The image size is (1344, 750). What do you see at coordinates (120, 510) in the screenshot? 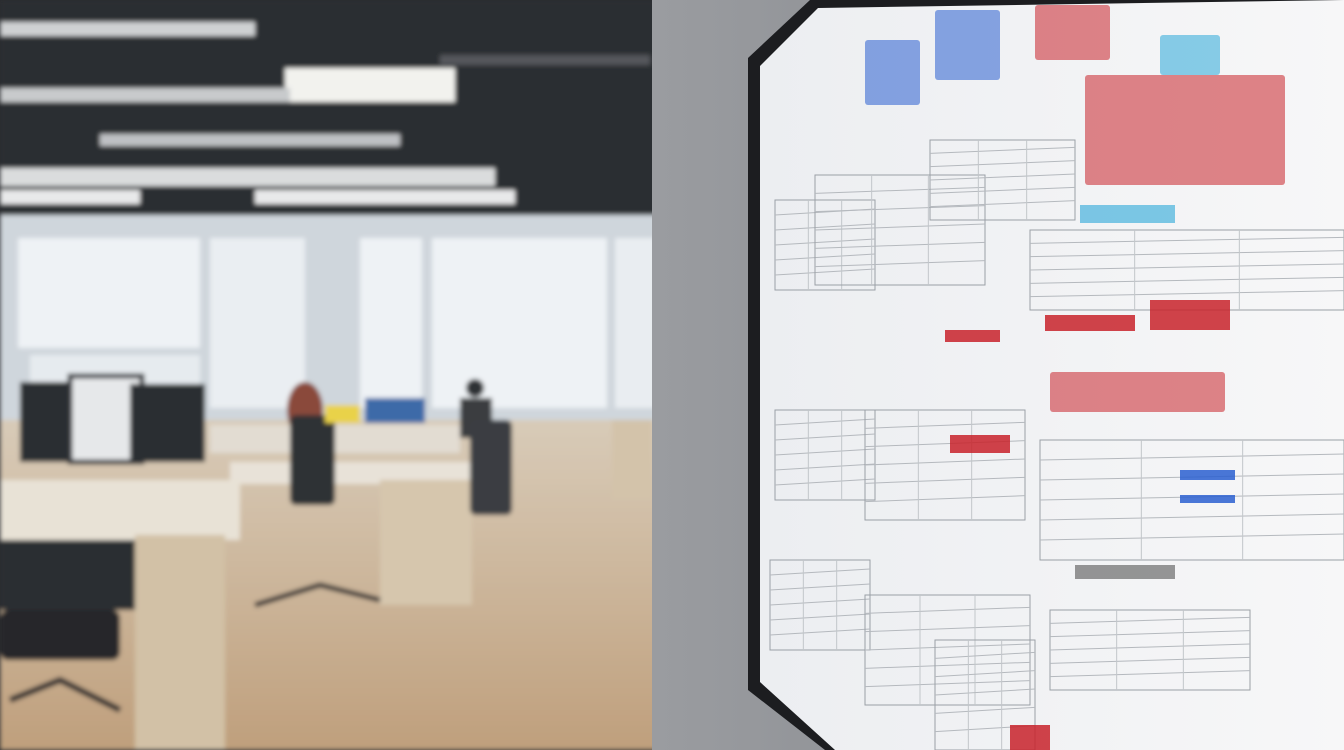
I see `desk-top` at bounding box center [120, 510].